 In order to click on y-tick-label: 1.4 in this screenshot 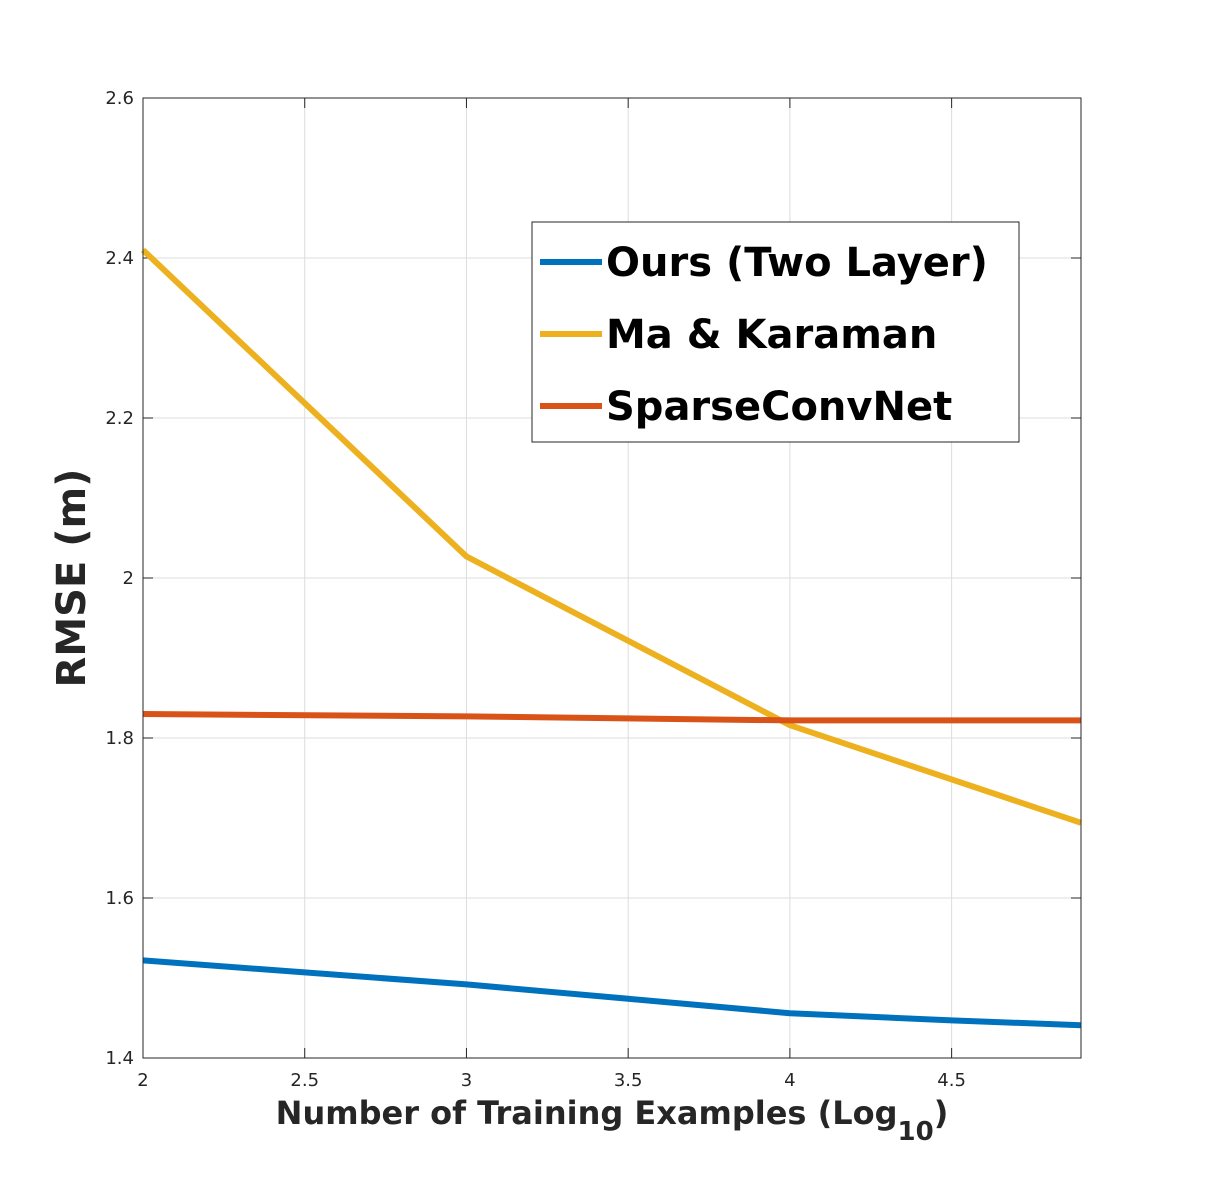, I will do `click(119, 1058)`.